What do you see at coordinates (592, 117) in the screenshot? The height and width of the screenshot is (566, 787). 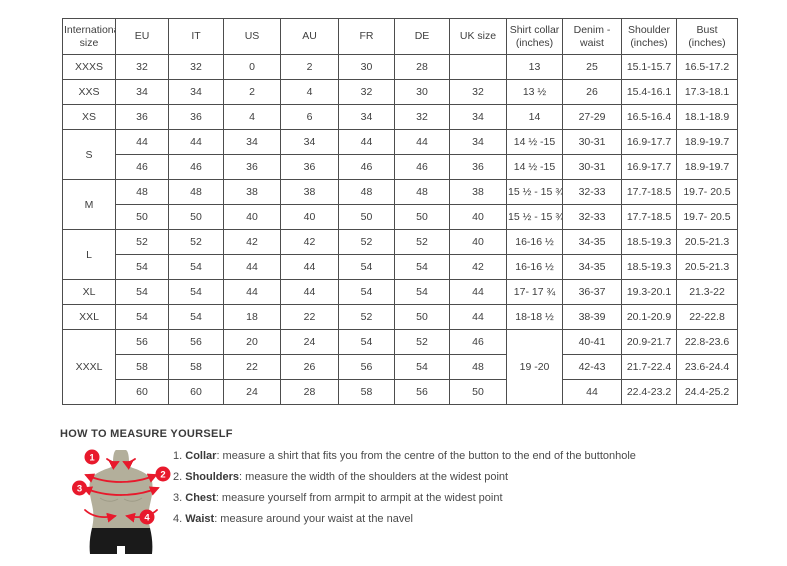 I see `table-cell: 27-29` at bounding box center [592, 117].